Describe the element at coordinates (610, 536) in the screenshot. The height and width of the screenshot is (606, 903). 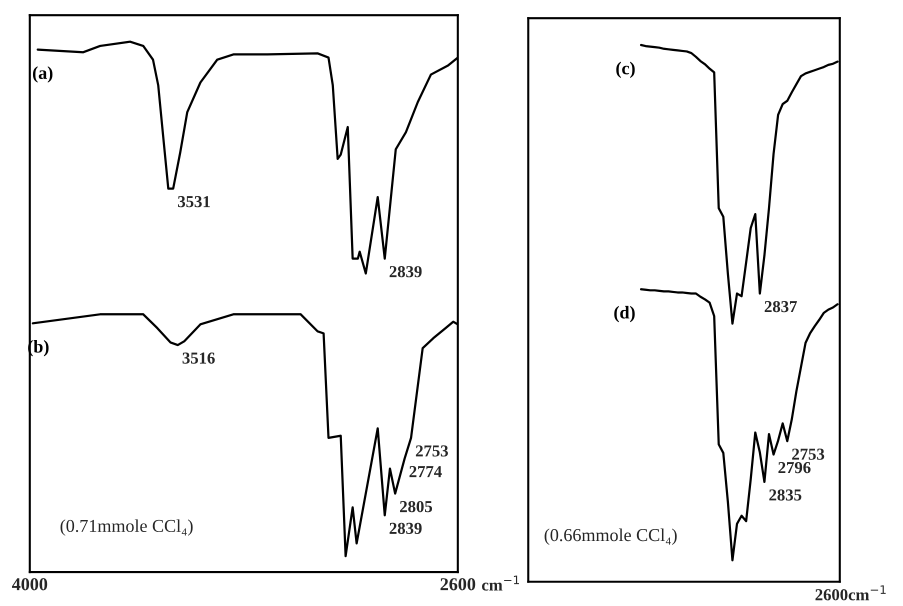
I see `annotation: (0.66mmole CCl₄)` at that location.